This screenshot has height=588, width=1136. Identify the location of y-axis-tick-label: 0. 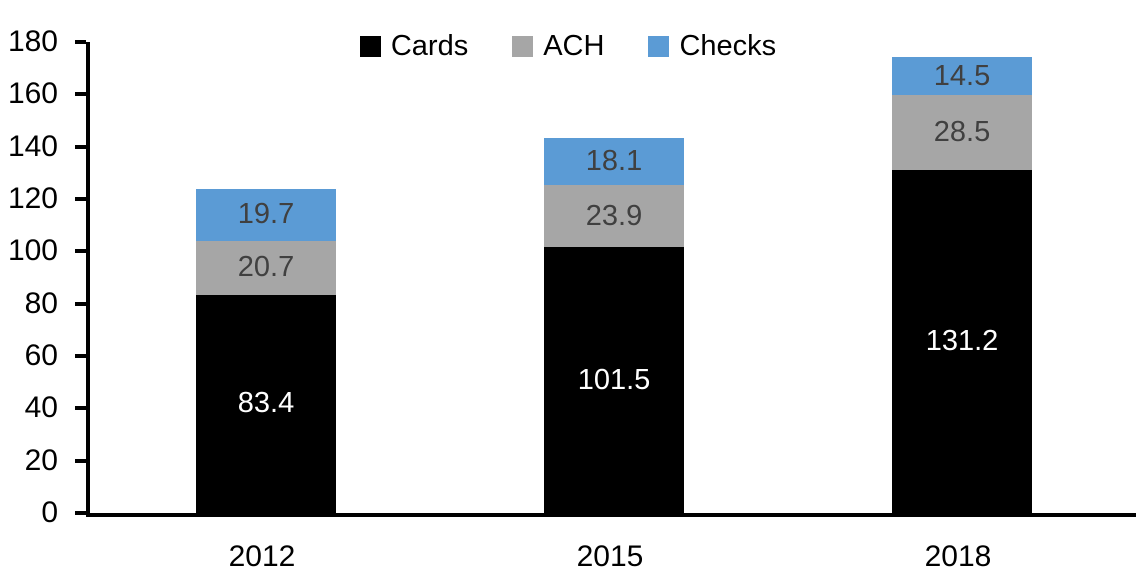
(49, 512).